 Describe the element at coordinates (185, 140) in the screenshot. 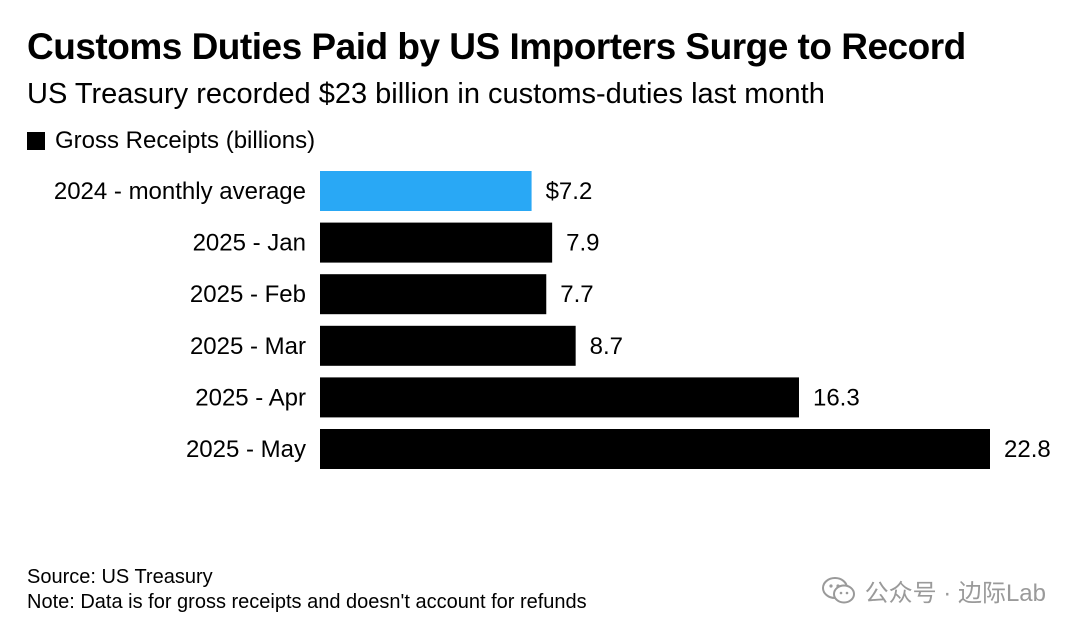

I see `legend-label: Gross Receipts (billions)` at that location.